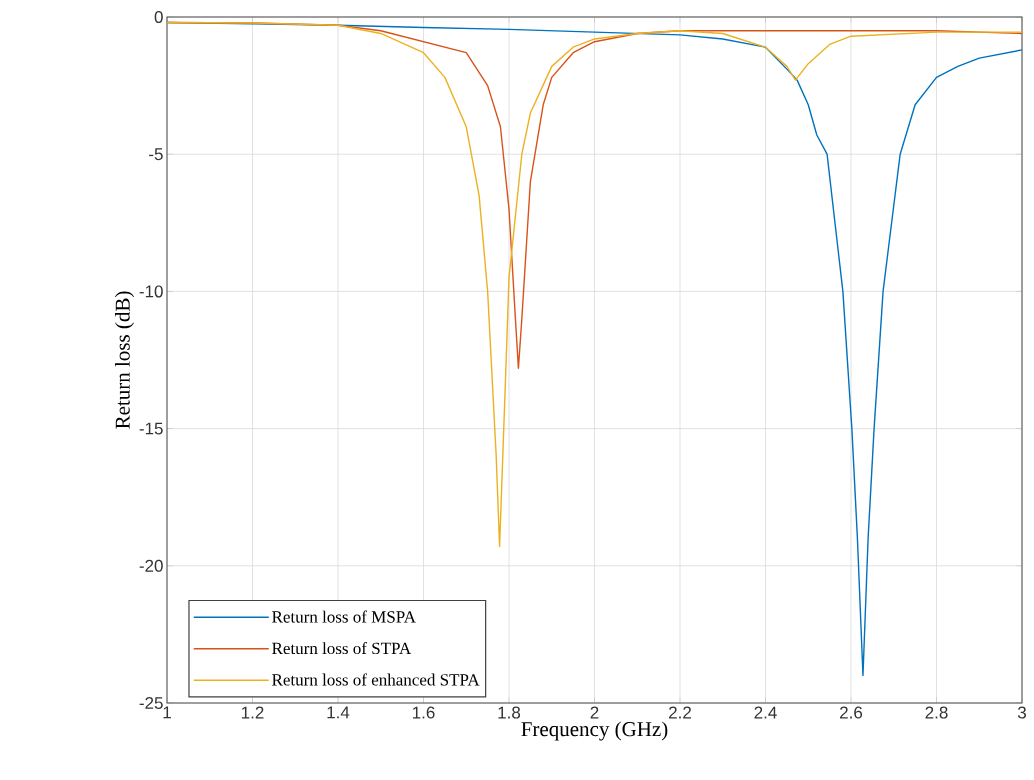  Describe the element at coordinates (124, 360) in the screenshot. I see `y-axis-title: Return loss (dB)` at that location.